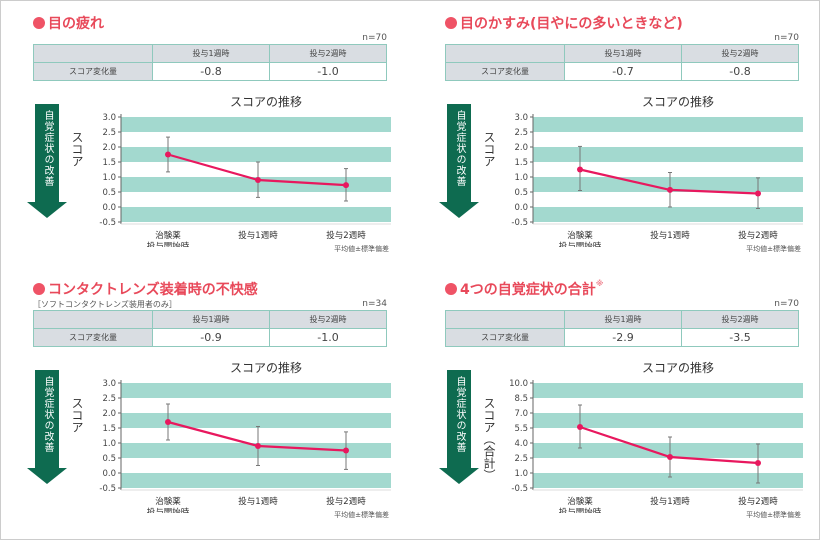 The height and width of the screenshot is (540, 820). I want to click on table-cell: -0.9, so click(211, 337).